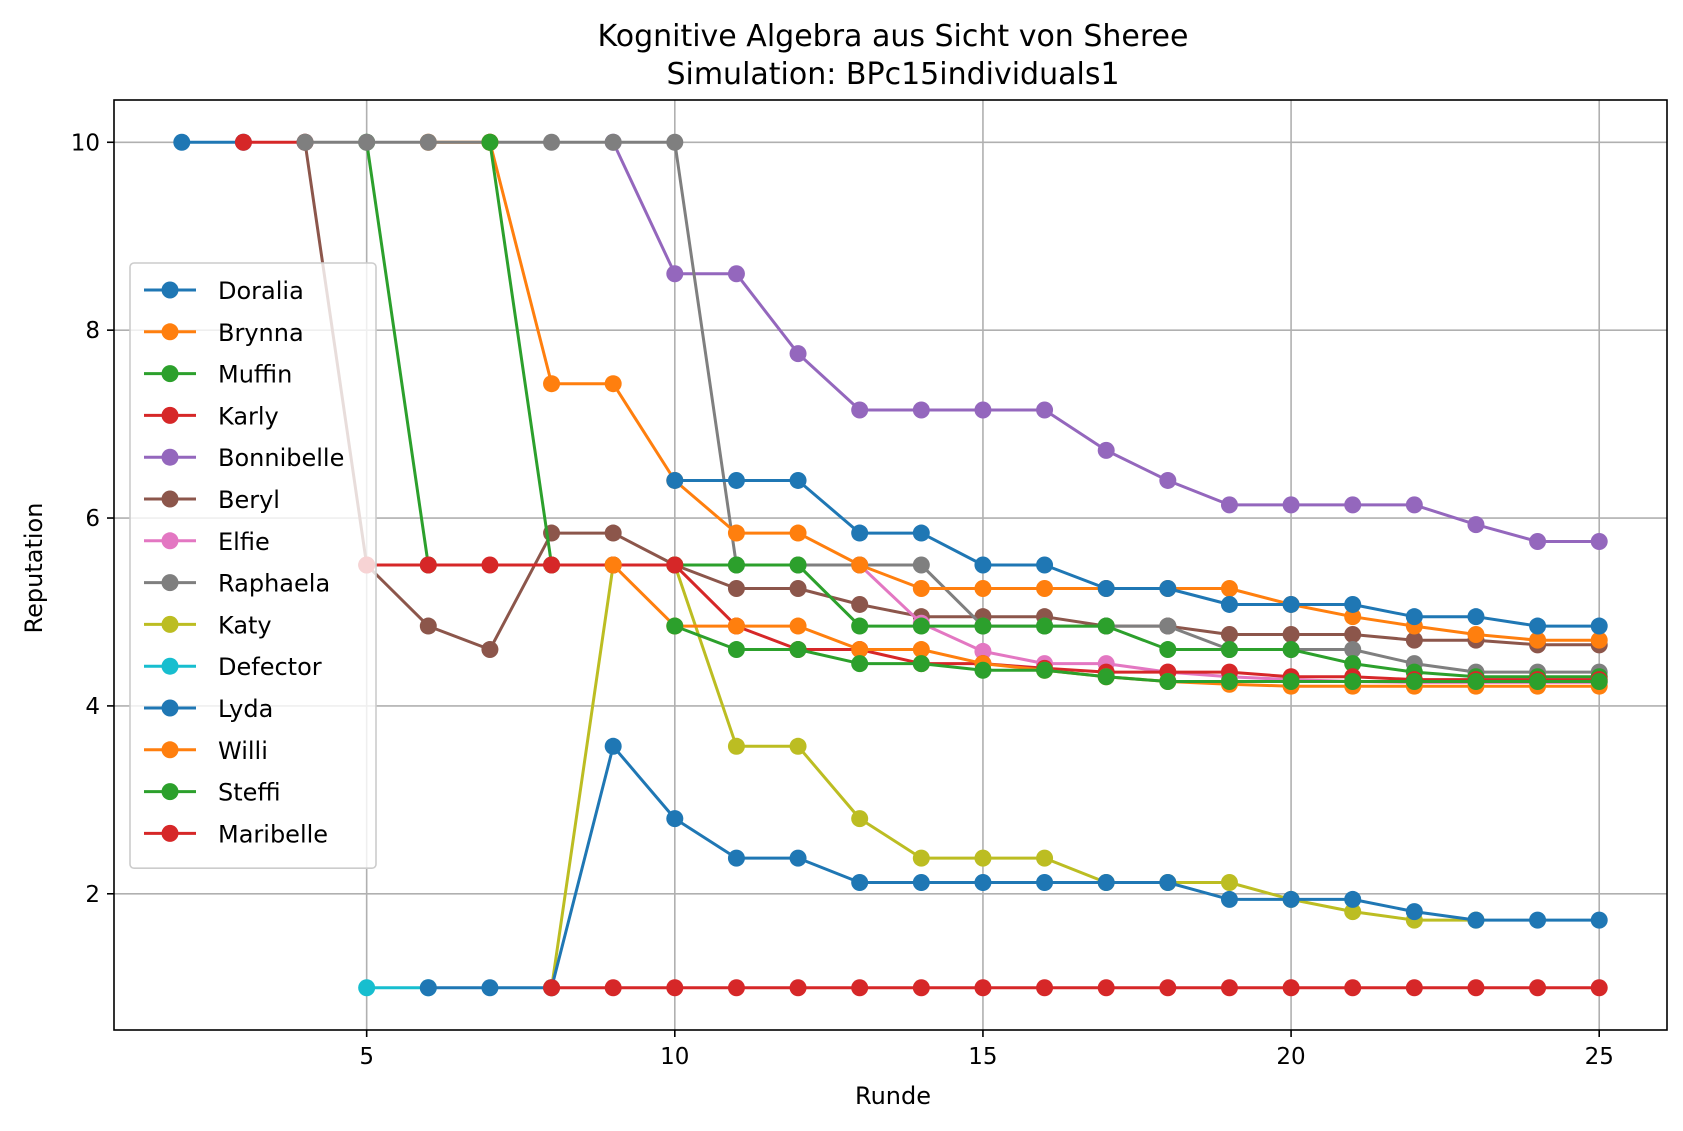 The width and height of the screenshot is (1683, 1131). Describe the element at coordinates (170, 792) in the screenshot. I see `legend-marker-steffi` at that location.